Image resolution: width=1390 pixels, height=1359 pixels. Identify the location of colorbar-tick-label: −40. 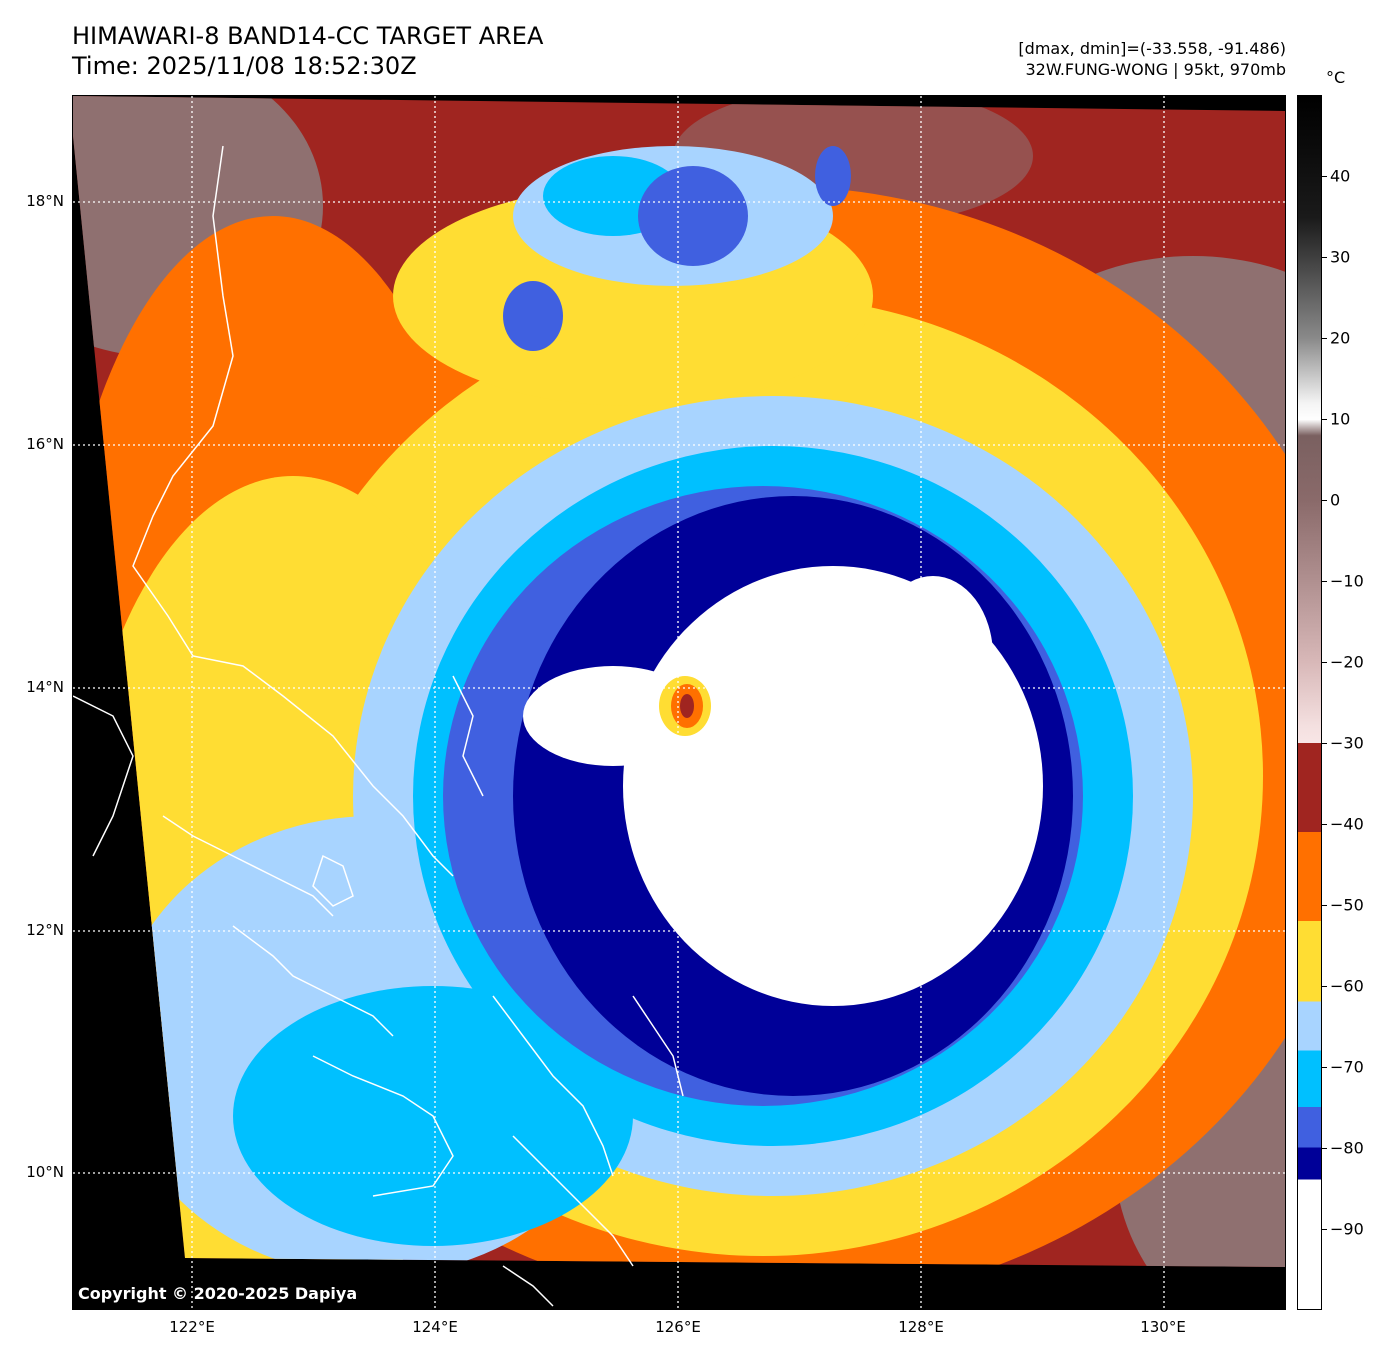
(1347, 824).